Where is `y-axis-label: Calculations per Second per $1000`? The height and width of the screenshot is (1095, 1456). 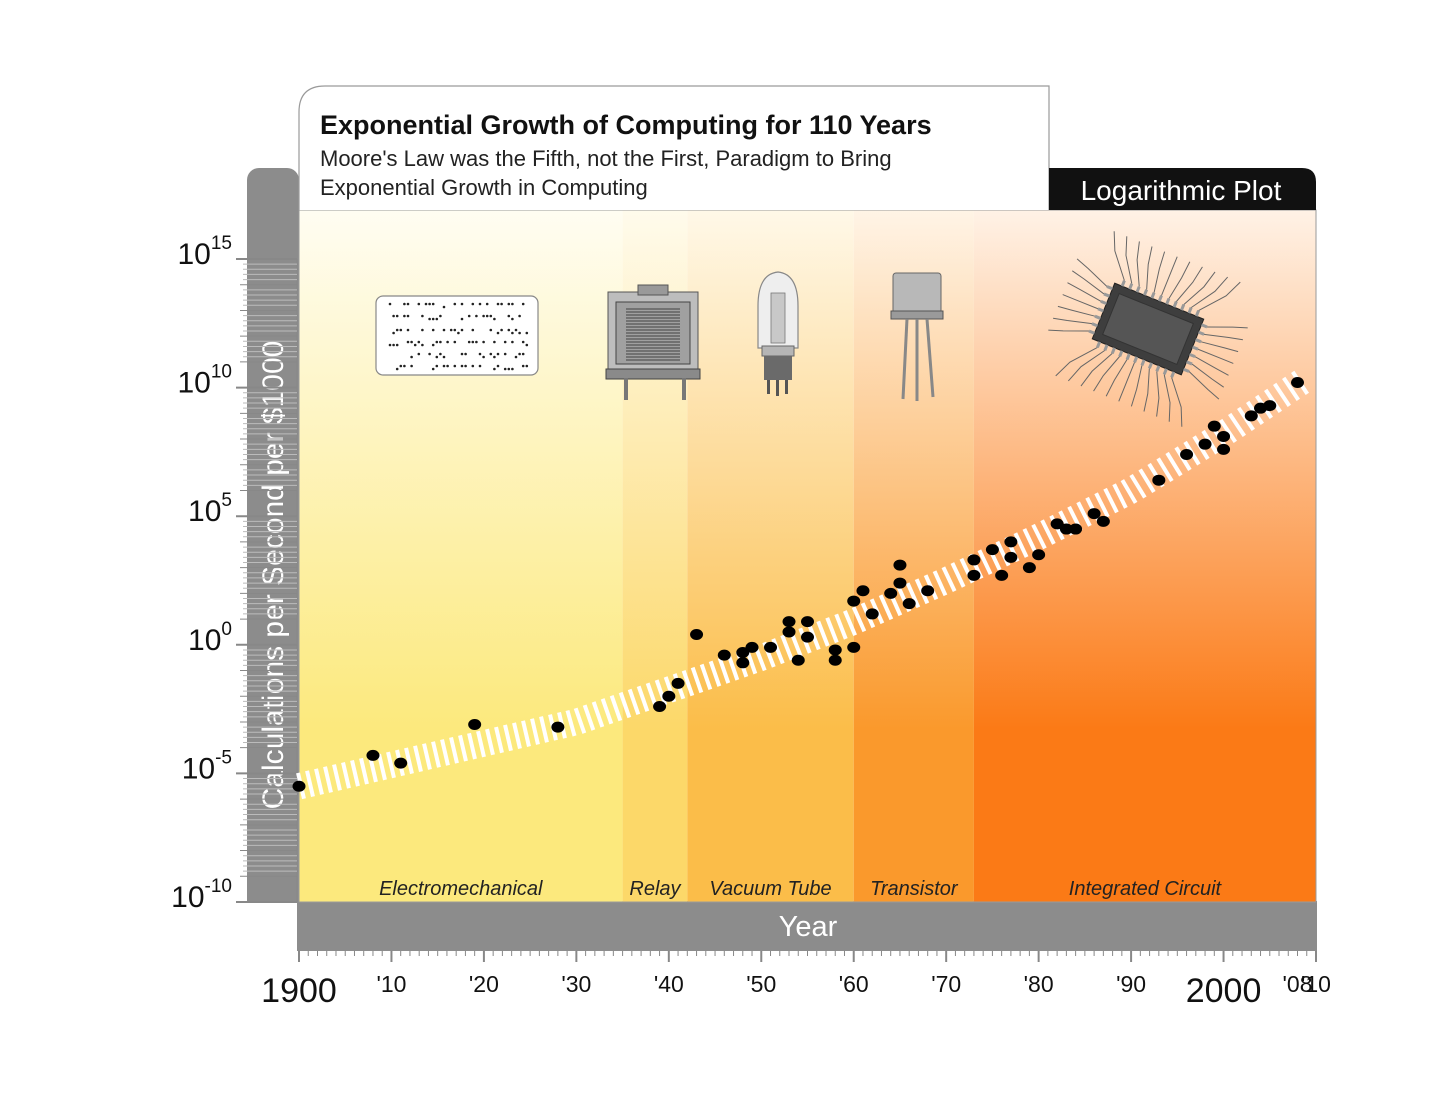
y-axis-label: Calculations per Second per $1000 is located at coordinates (273, 575).